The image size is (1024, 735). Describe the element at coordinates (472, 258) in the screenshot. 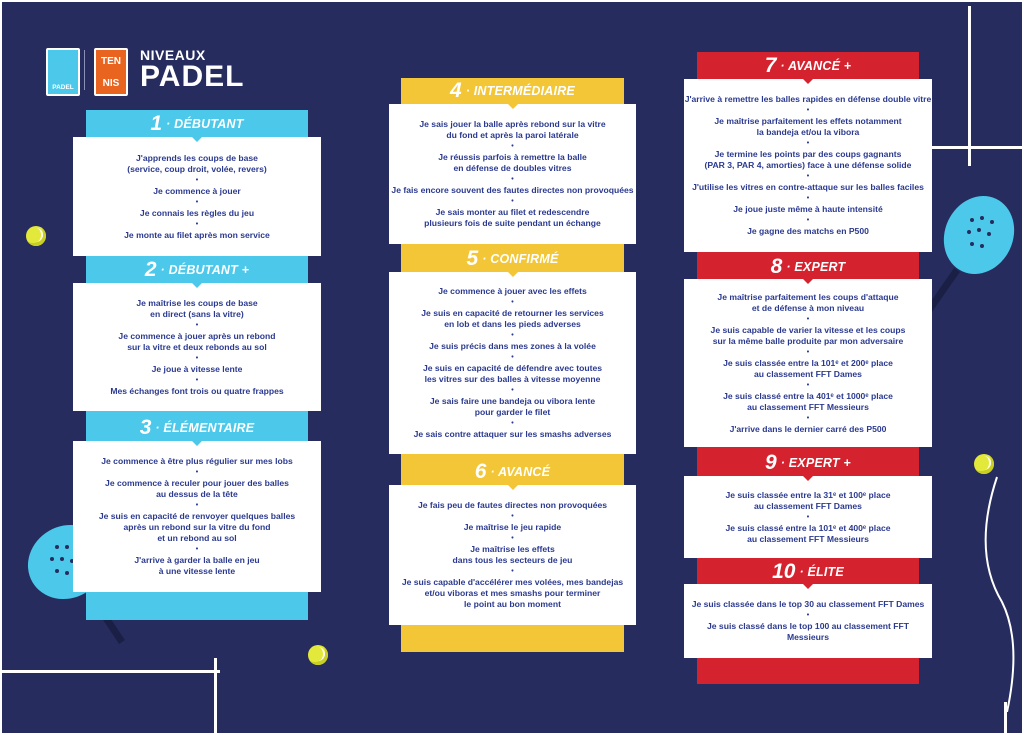

I see `level-number: 5` at that location.